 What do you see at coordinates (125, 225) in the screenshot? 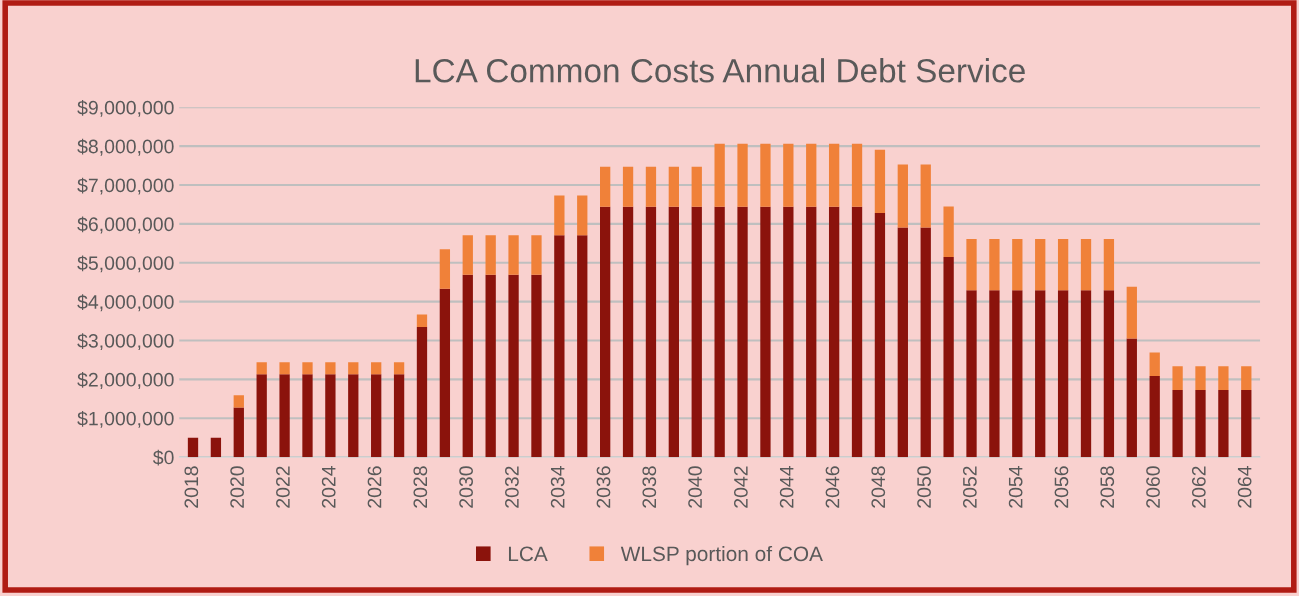
I see `y-tick-label: $6,000,000` at bounding box center [125, 225].